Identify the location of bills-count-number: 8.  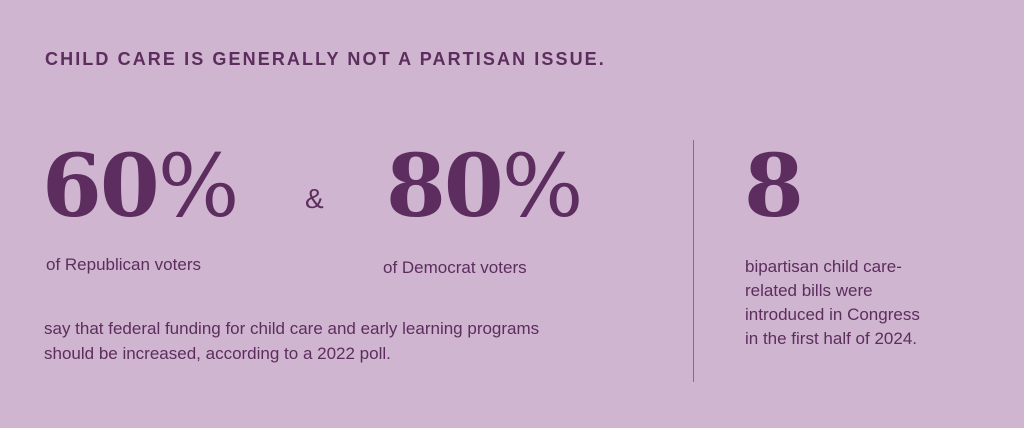
(774, 186).